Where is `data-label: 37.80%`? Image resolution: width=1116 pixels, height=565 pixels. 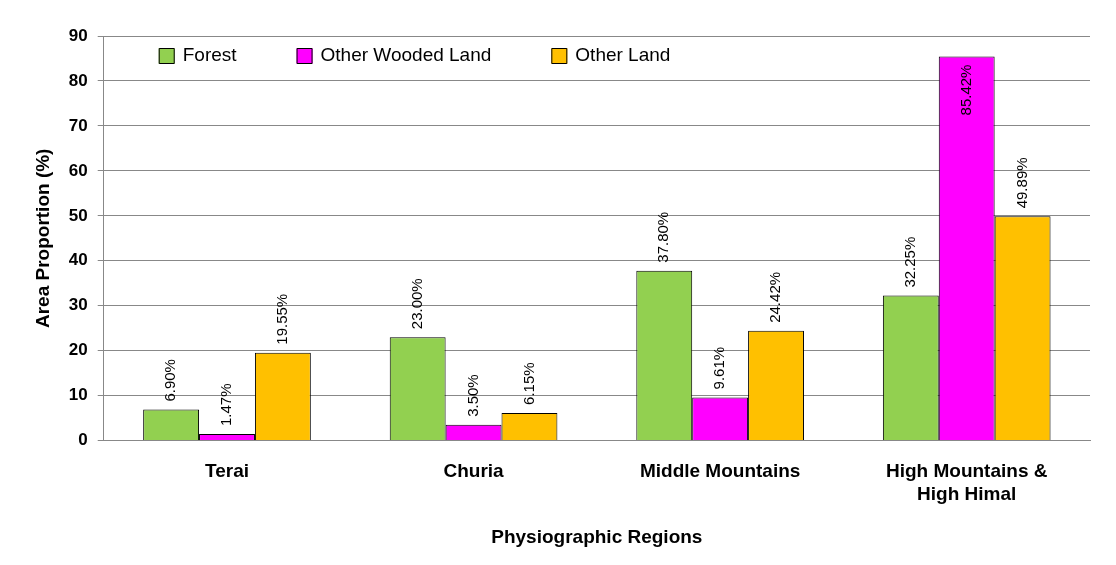
data-label: 37.80% is located at coordinates (663, 237).